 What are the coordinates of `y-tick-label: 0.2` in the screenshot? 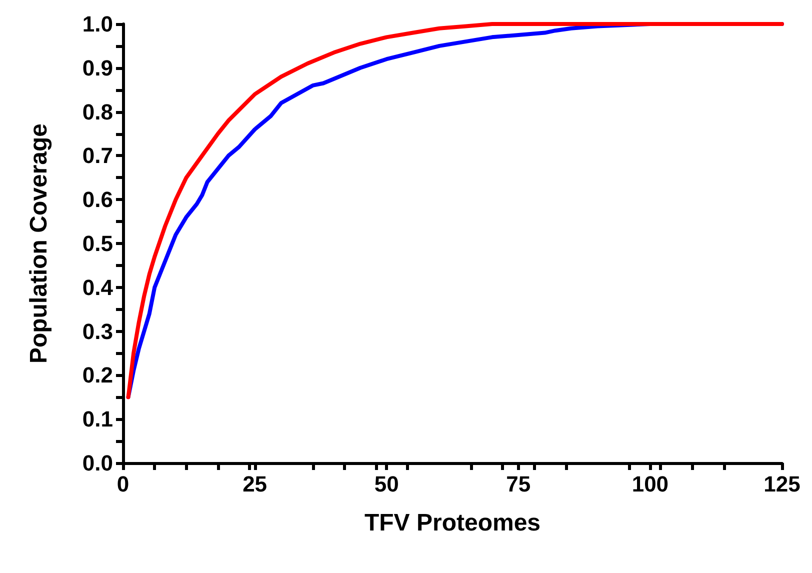 It's located at (97, 375).